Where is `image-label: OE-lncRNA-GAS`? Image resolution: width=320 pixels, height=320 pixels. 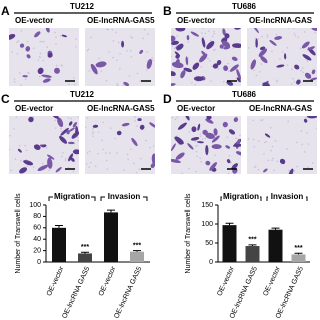
image-label: OE-lncRNA-GAS is located at coordinates (281, 108).